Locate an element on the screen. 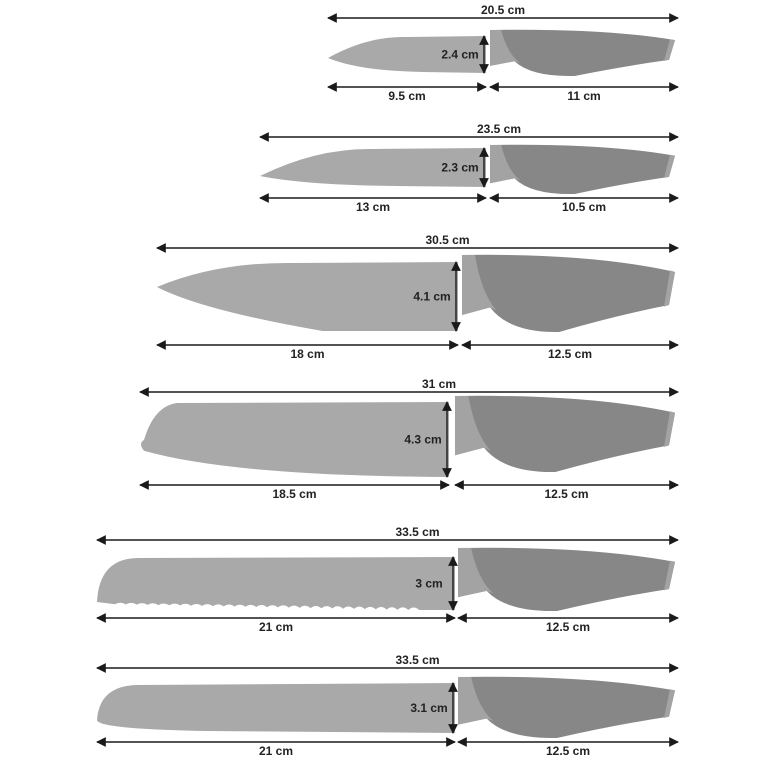 The height and width of the screenshot is (768, 768). knife-bread: 33.5 cm 3 cm 21 cm 12.5 cm is located at coordinates (387, 579).